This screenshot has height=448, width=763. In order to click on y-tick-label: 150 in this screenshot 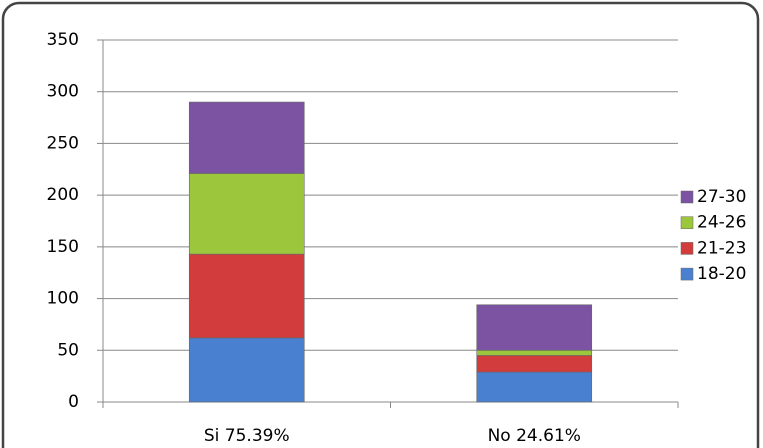, I will do `click(63, 247)`.